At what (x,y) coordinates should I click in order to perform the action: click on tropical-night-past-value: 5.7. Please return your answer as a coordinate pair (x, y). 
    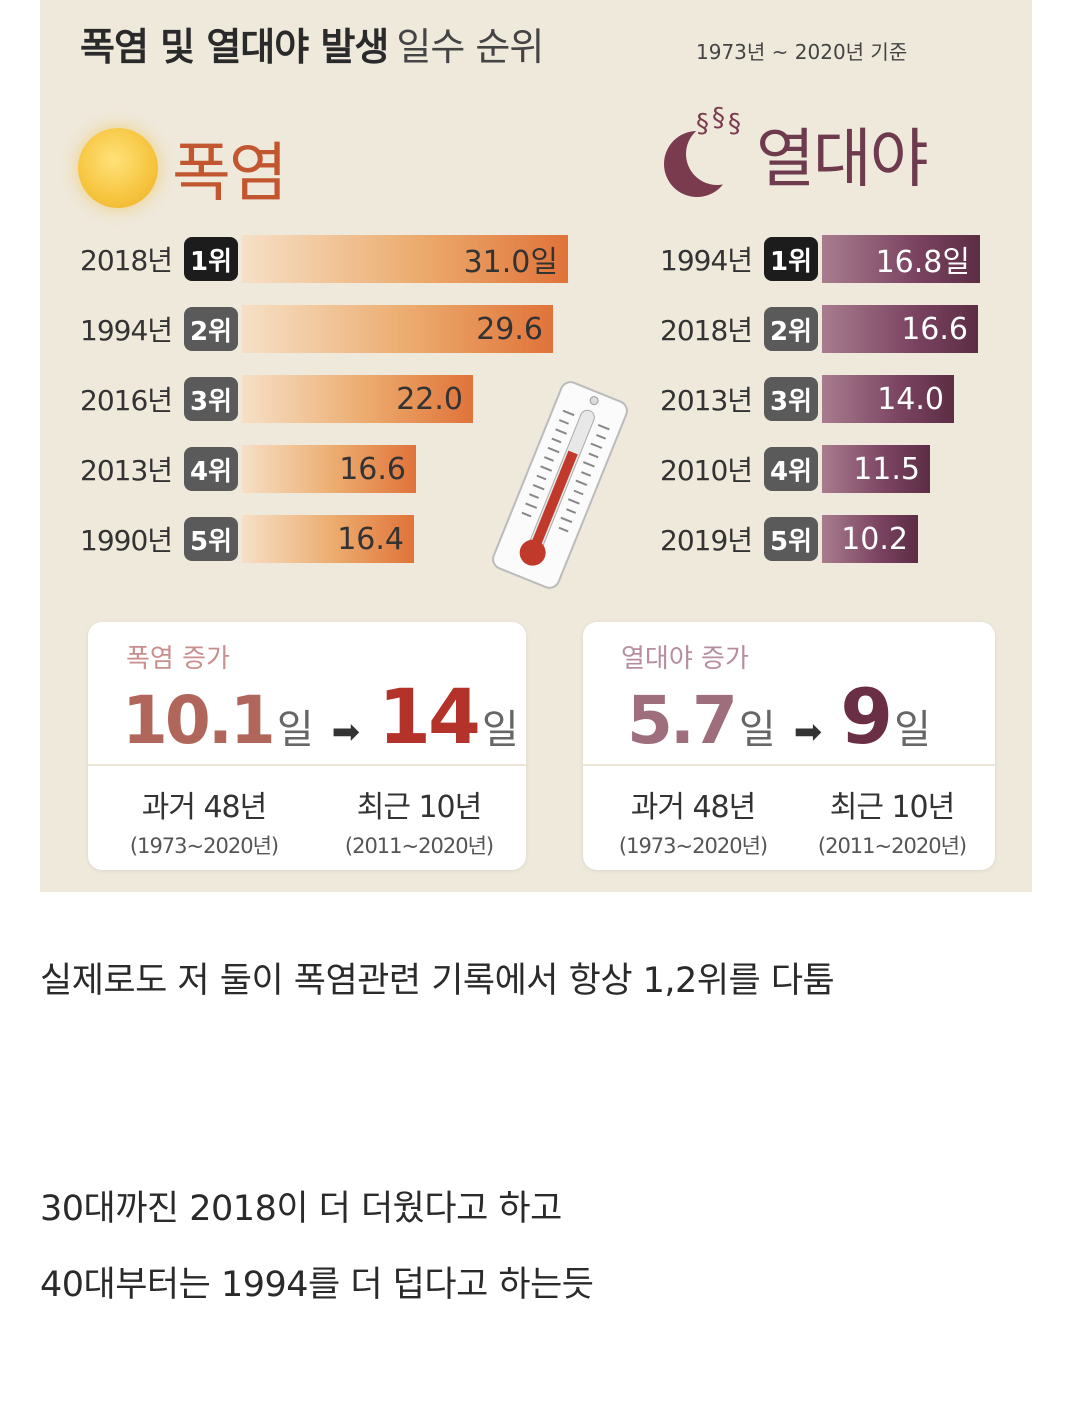
    Looking at the image, I should click on (682, 720).